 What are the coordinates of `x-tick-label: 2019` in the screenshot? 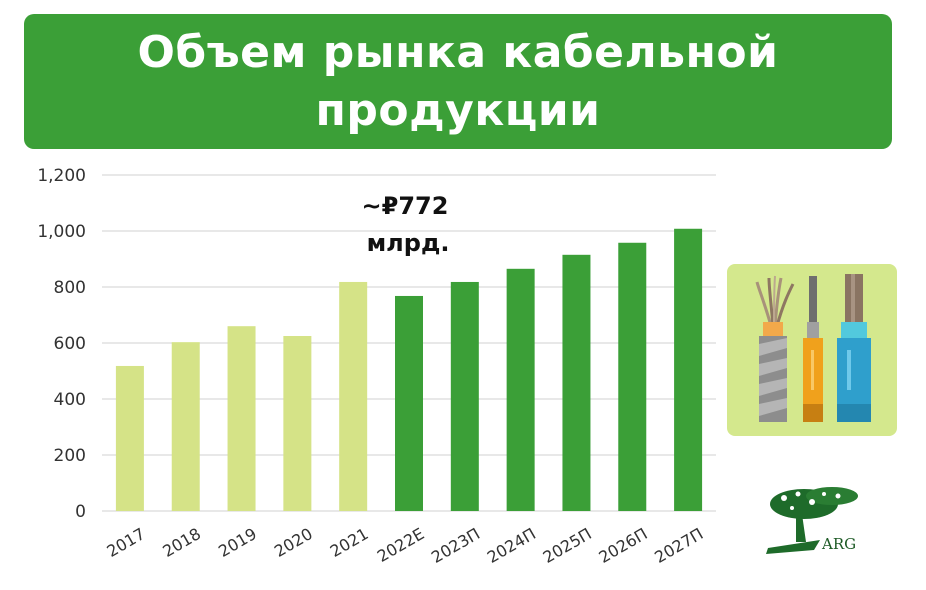 It's located at (237, 542).